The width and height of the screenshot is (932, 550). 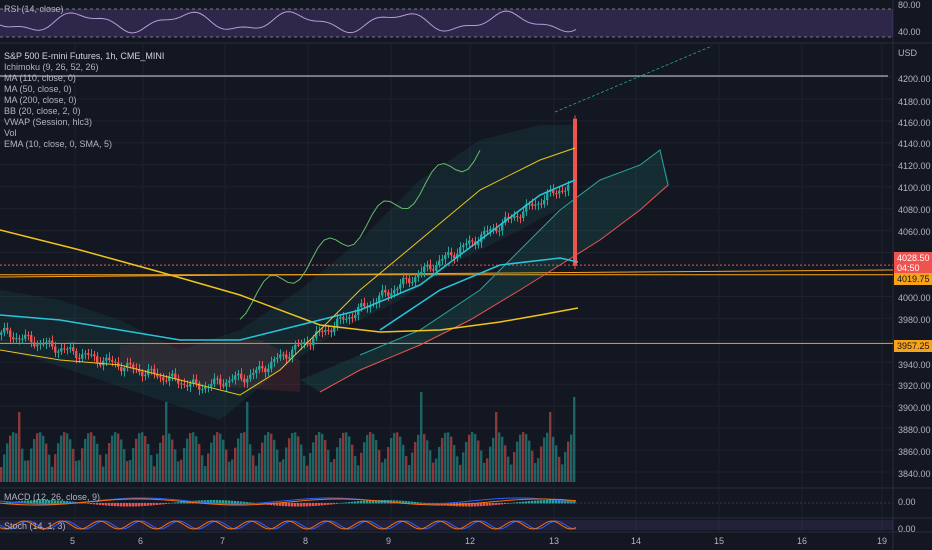 What do you see at coordinates (48, 122) in the screenshot?
I see `indicator-vwap: VWAP (Session, hlc3)` at bounding box center [48, 122].